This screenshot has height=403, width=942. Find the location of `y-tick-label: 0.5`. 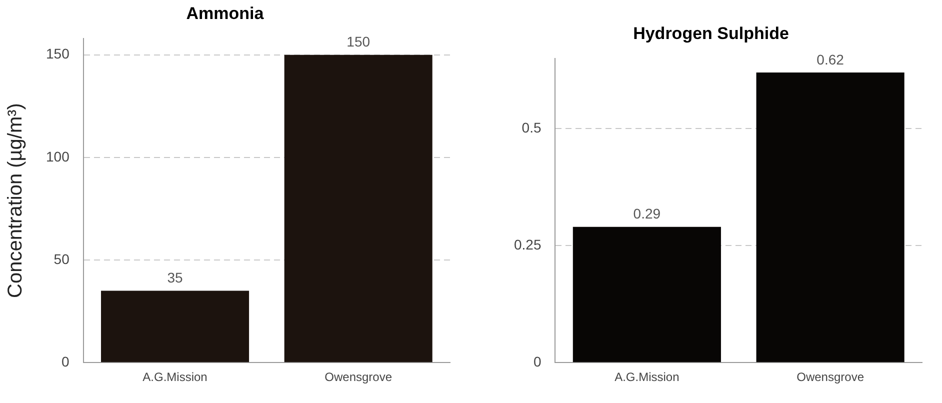

y-tick-label: 0.5 is located at coordinates (532, 127).